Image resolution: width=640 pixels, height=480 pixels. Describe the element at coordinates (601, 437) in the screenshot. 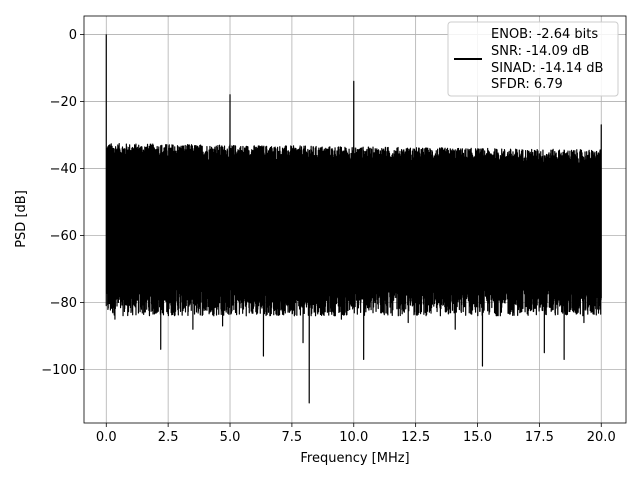

I see `x-tick-label: 20.0` at that location.